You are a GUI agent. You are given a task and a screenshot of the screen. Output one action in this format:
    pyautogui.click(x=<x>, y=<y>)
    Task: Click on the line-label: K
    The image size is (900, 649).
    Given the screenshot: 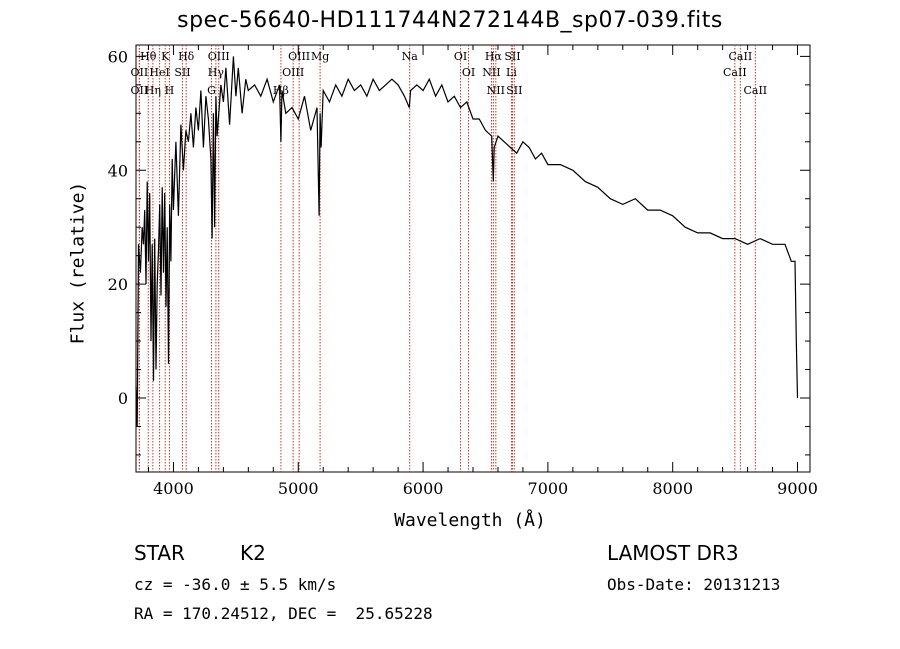 What is the action you would take?
    pyautogui.click(x=165, y=56)
    